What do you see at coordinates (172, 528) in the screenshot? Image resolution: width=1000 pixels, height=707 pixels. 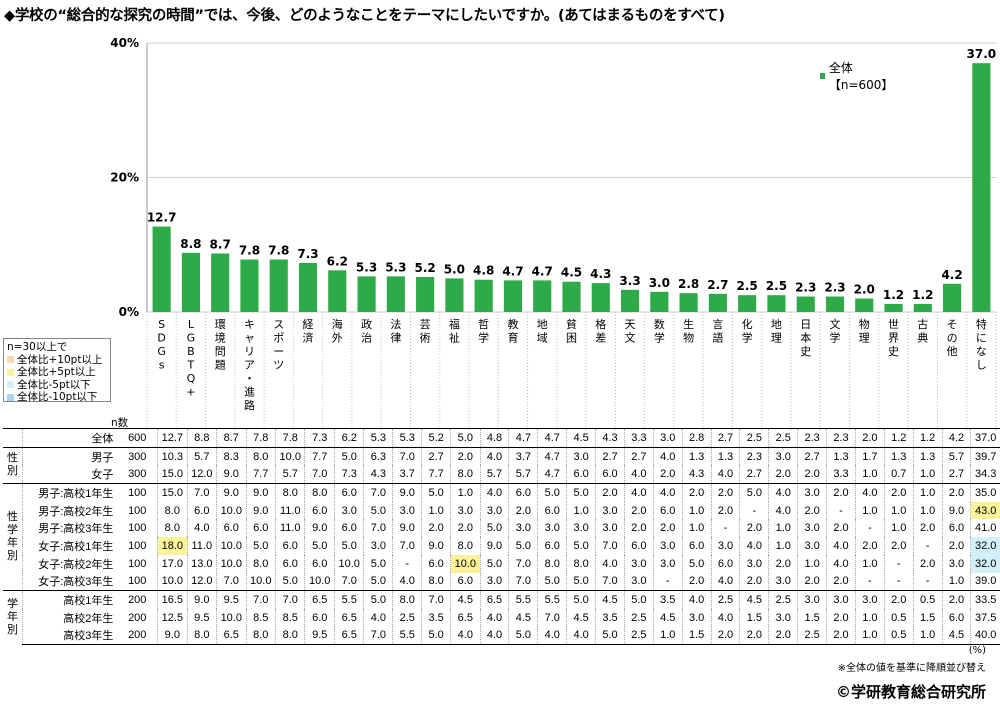 I see `table-cell: 8.0` at bounding box center [172, 528].